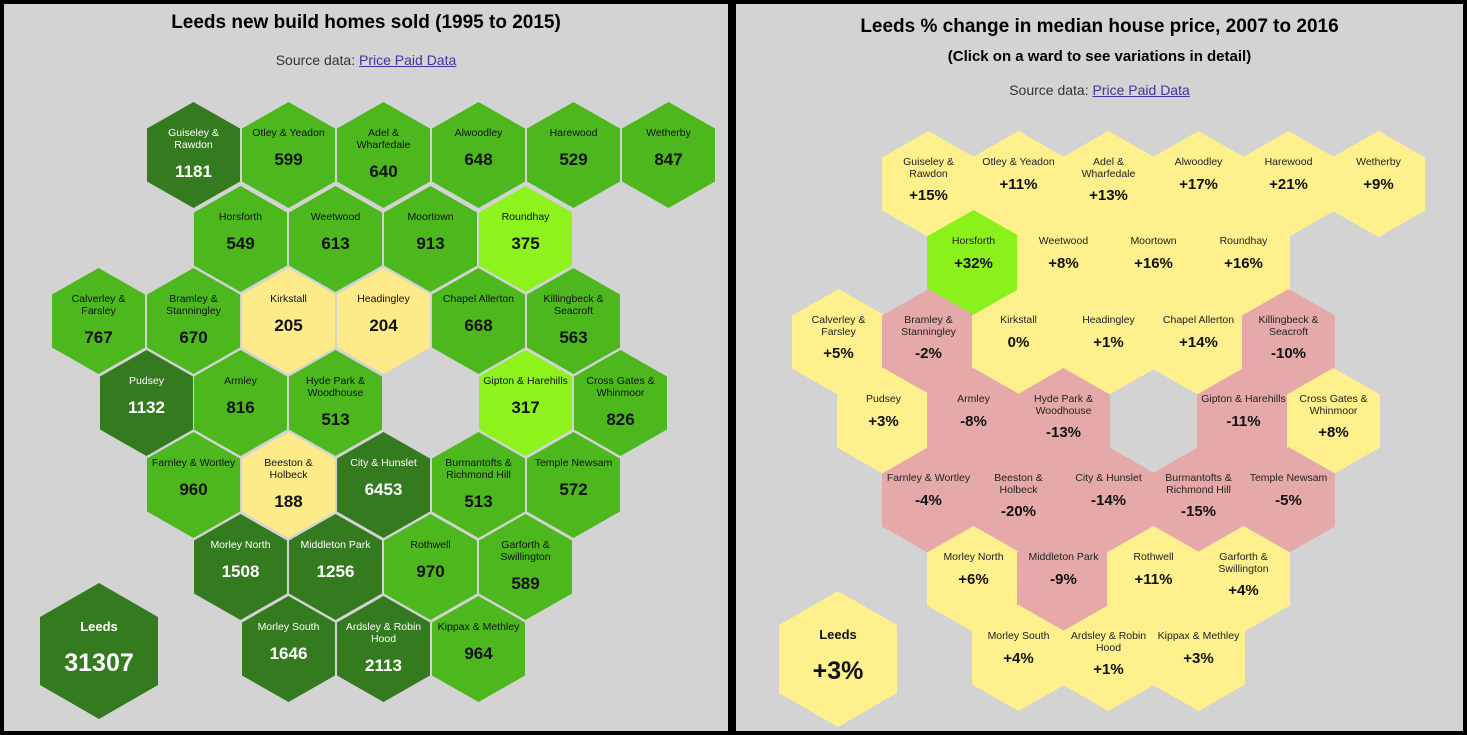 The width and height of the screenshot is (1467, 735). Describe the element at coordinates (1198, 658) in the screenshot. I see `ward-hex: Kippax & Methley +3%` at that location.